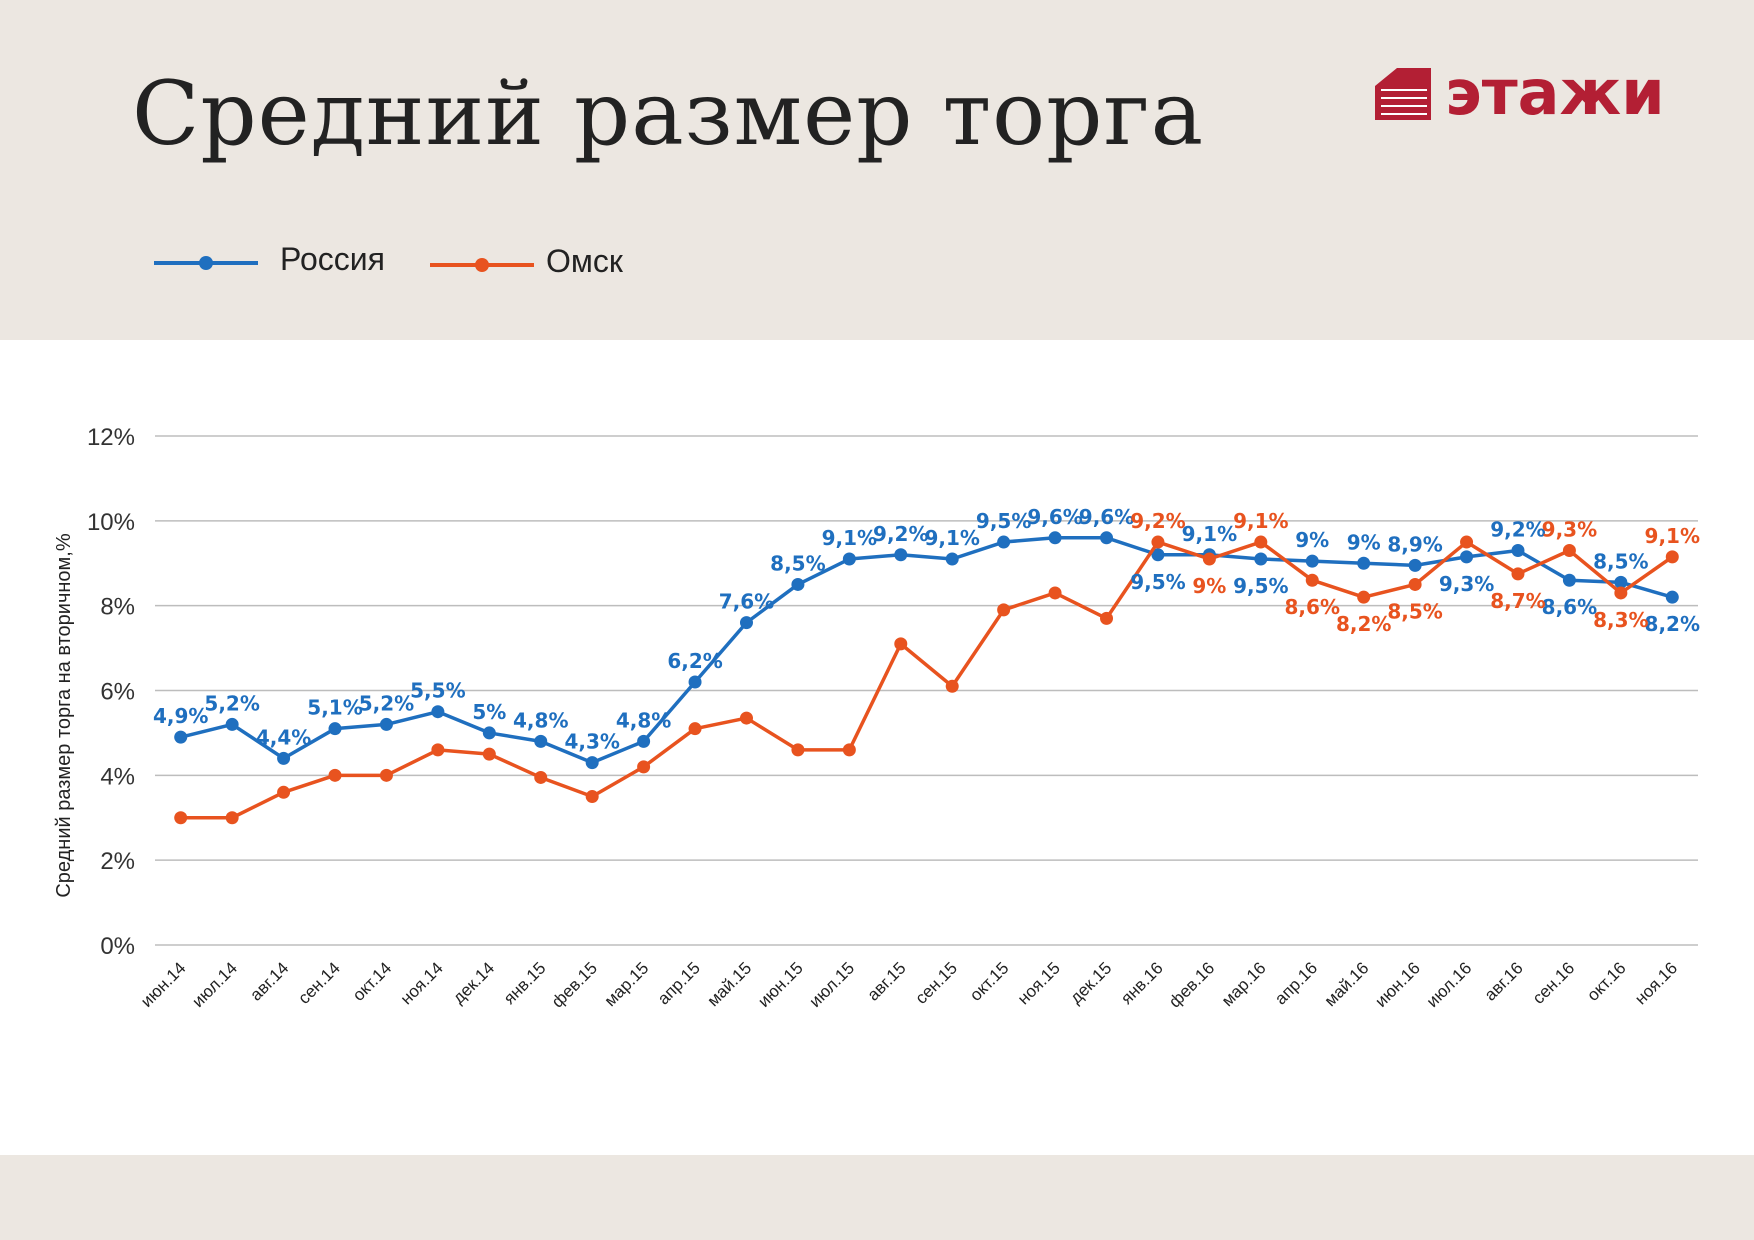 The image size is (1754, 1240). What do you see at coordinates (117, 861) in the screenshot?
I see `y-tick-label: 2%` at bounding box center [117, 861].